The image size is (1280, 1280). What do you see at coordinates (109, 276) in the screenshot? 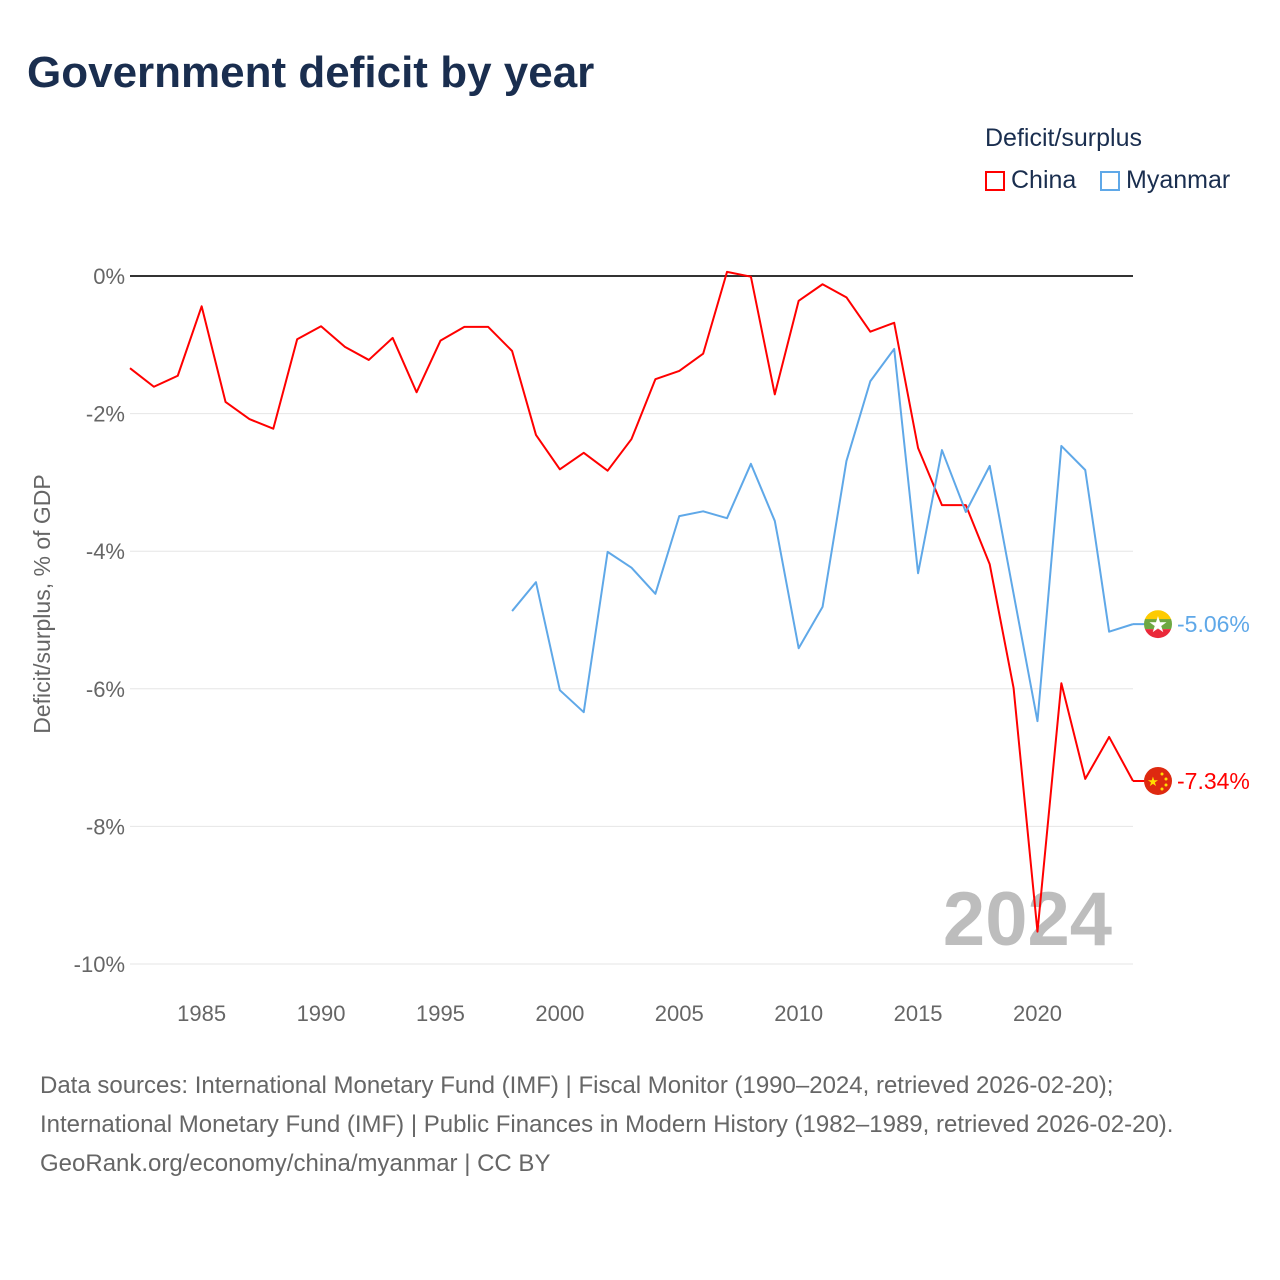
I see `y-tick-label: 0%` at bounding box center [109, 276].